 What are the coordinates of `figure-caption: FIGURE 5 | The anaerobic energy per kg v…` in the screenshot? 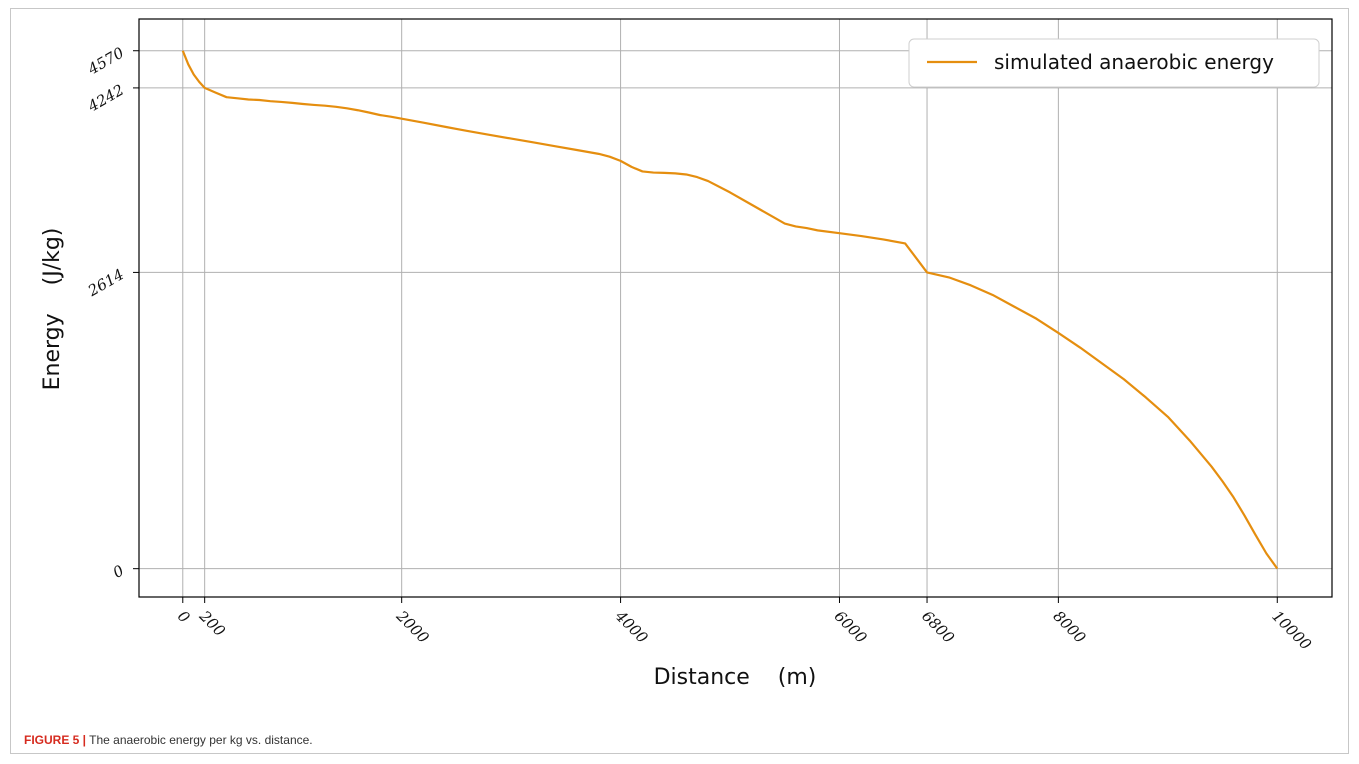 It's located at (168, 740).